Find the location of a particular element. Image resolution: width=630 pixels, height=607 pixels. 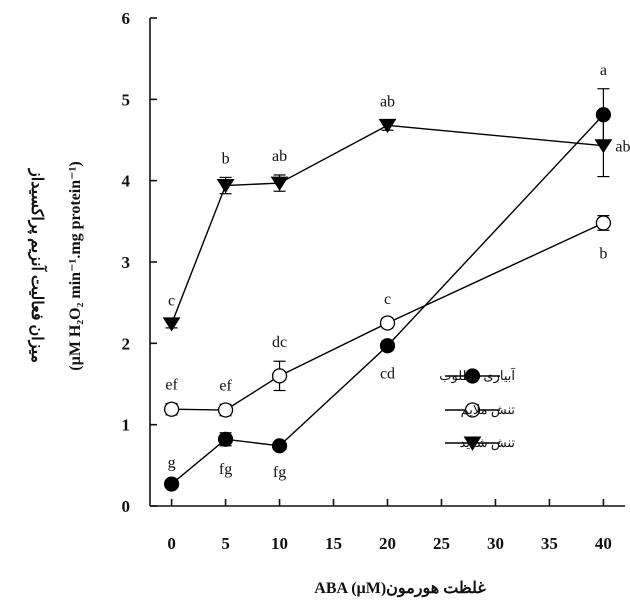

legend-label: تنش شدید is located at coordinates (487, 443).